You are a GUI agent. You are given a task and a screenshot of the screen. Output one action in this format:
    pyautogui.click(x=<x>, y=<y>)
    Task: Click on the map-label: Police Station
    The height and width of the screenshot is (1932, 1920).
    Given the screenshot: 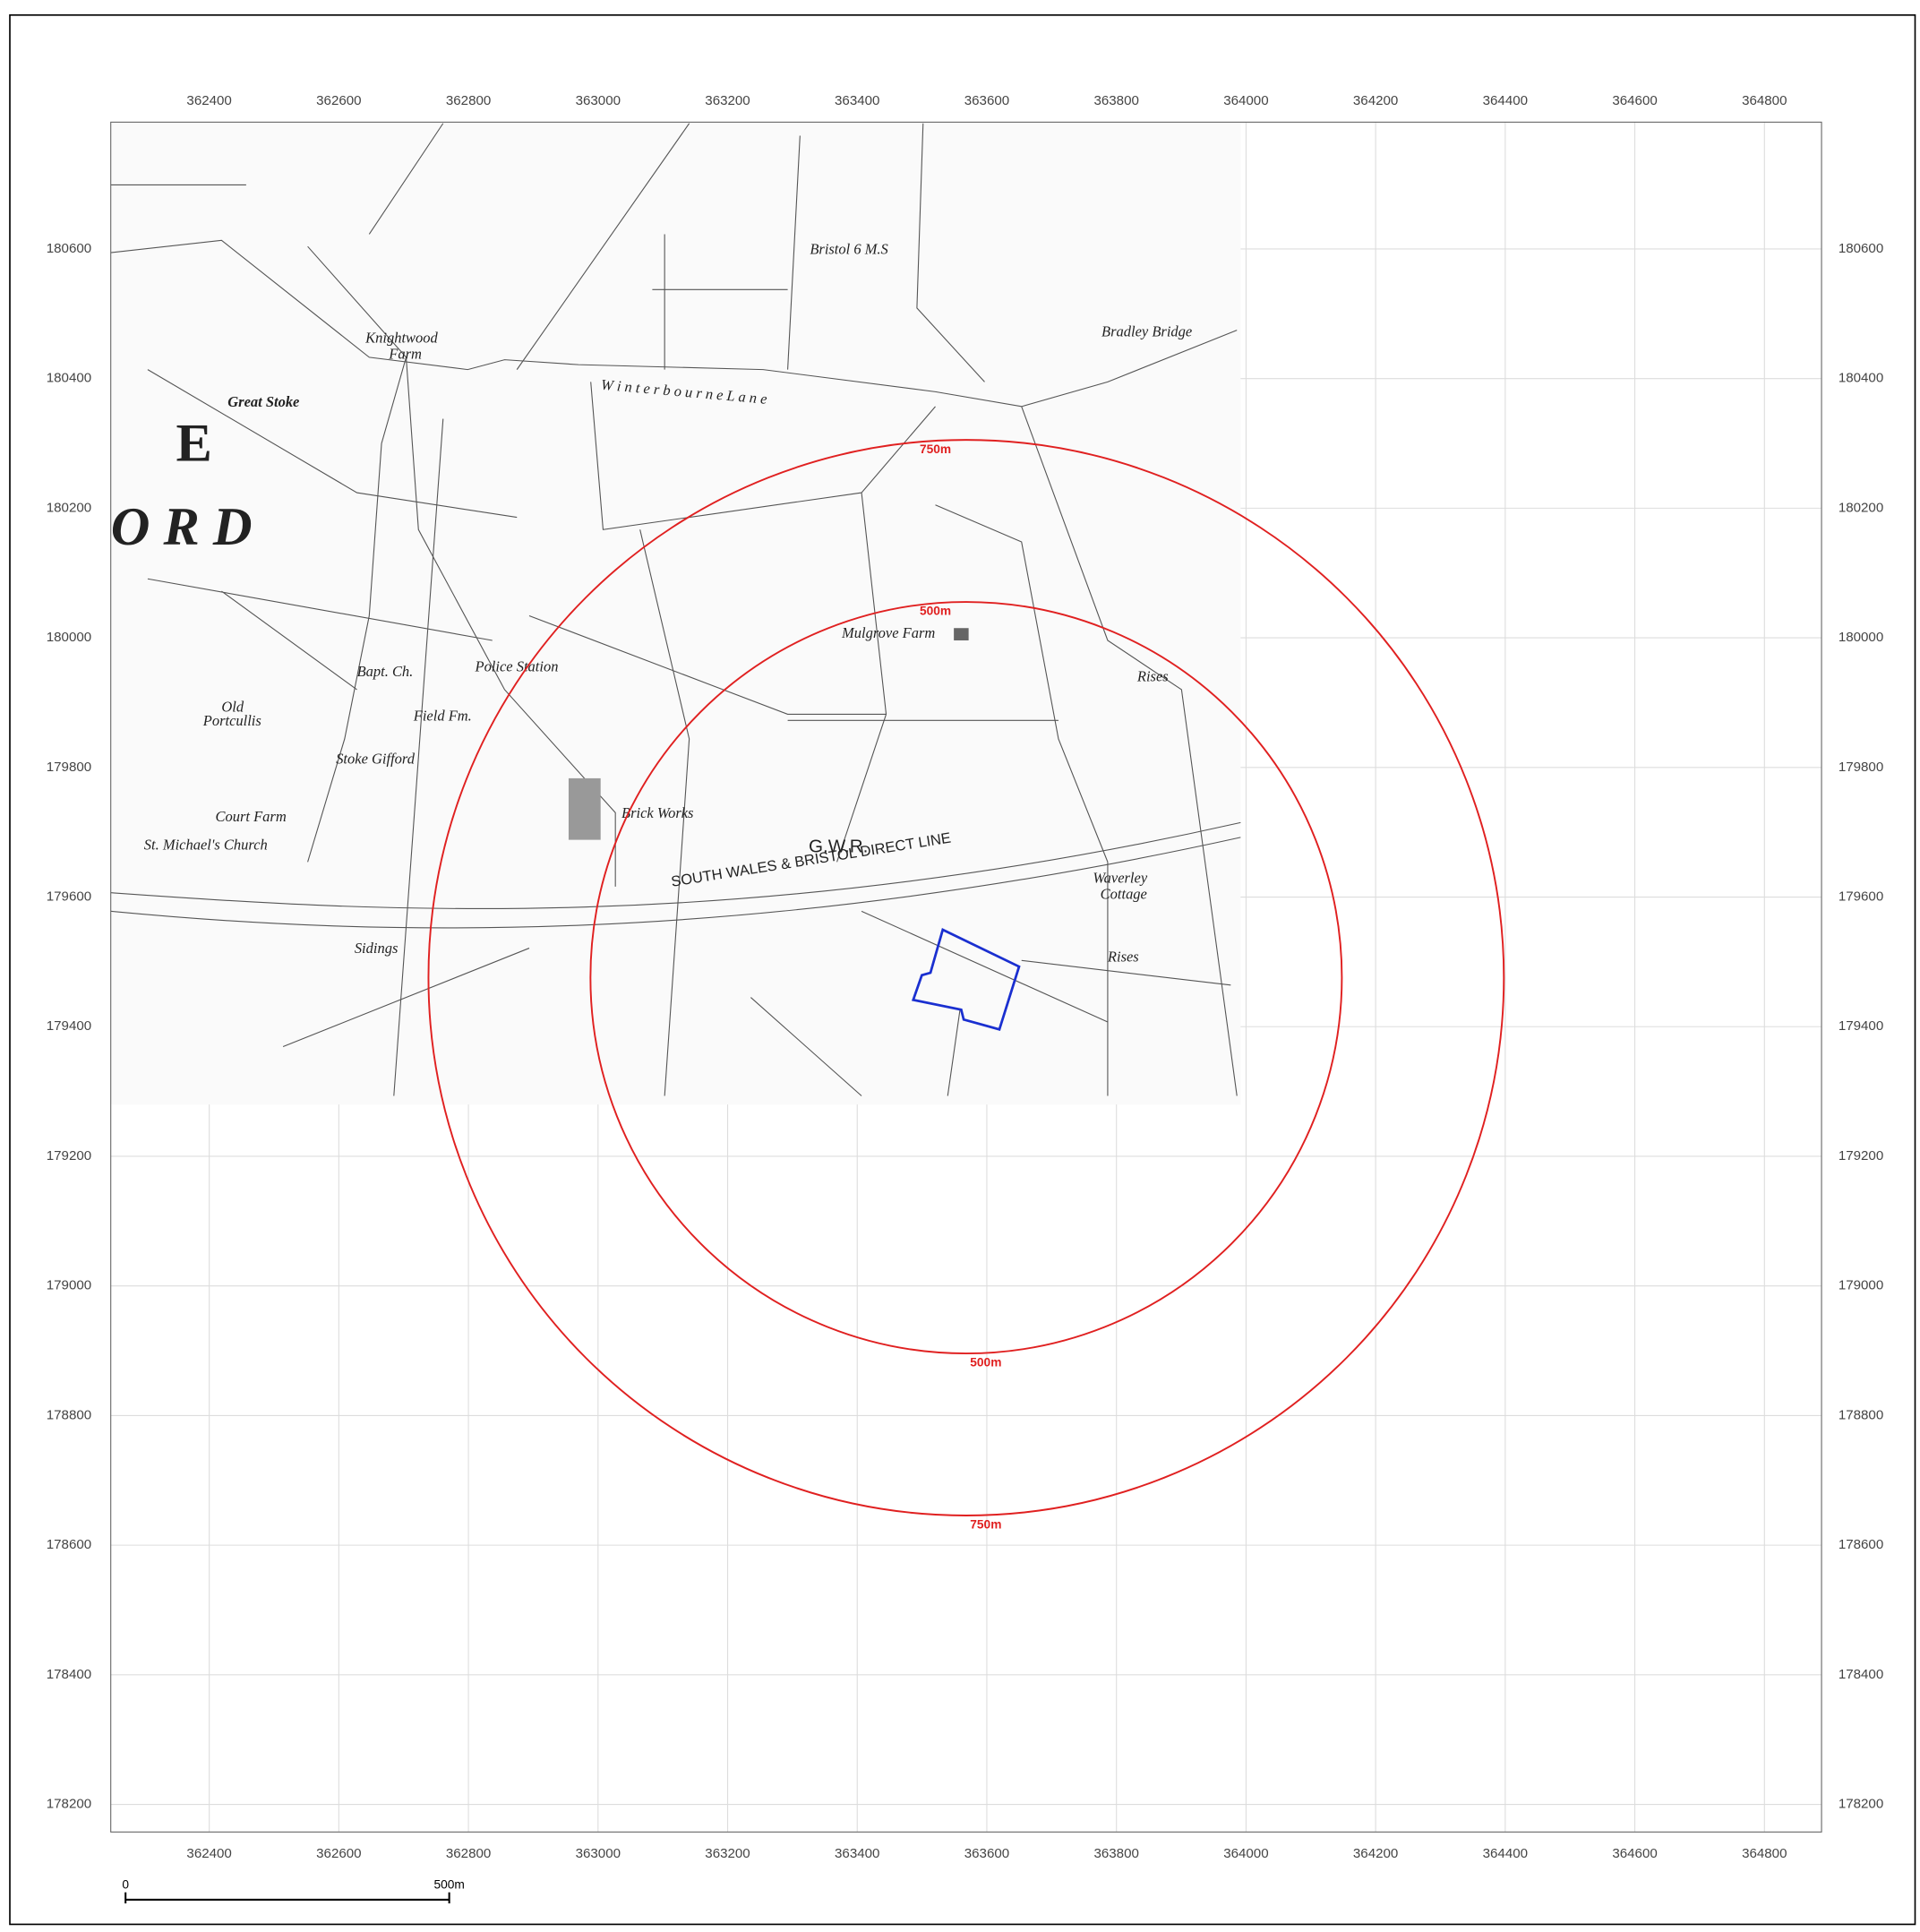 What is the action you would take?
    pyautogui.click(x=517, y=665)
    